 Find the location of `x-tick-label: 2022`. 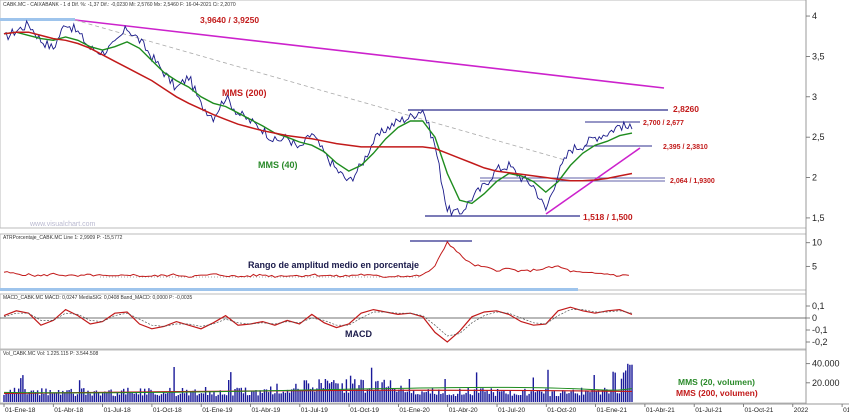

x-tick-label: 2022 is located at coordinates (801, 410).